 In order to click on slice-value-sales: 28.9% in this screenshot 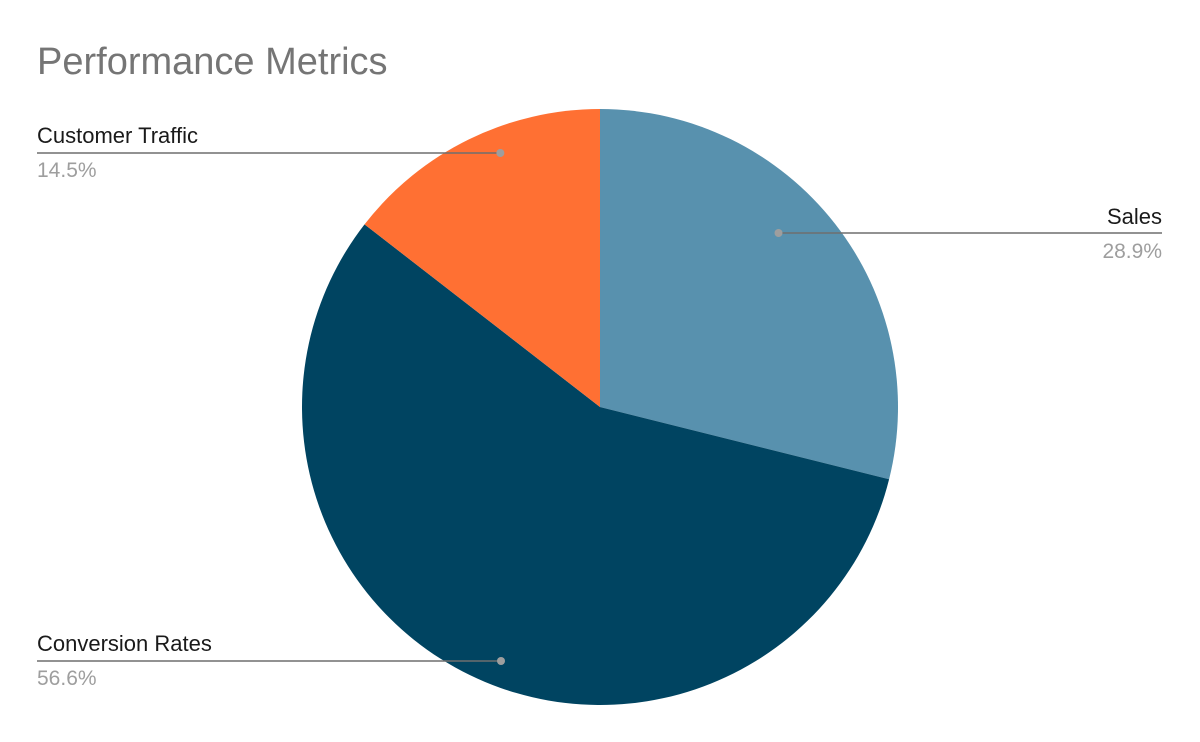, I will do `click(1132, 251)`.